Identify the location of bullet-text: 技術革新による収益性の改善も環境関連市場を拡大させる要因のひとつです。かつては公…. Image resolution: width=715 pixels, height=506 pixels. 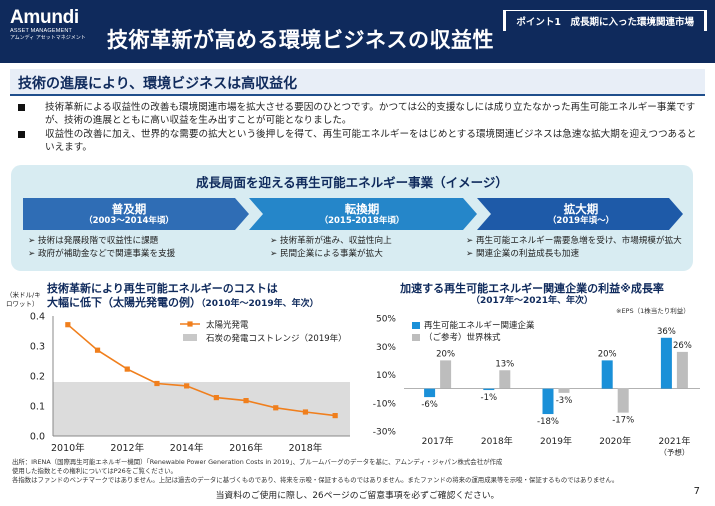
(370, 114).